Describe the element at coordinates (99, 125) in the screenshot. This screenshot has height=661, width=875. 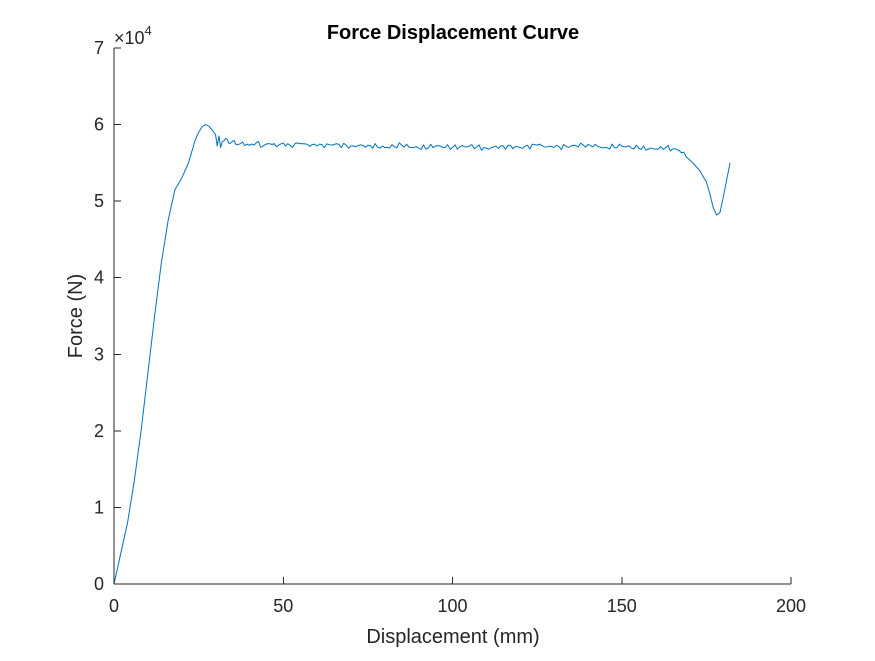
I see `y-tick-label: 6` at that location.